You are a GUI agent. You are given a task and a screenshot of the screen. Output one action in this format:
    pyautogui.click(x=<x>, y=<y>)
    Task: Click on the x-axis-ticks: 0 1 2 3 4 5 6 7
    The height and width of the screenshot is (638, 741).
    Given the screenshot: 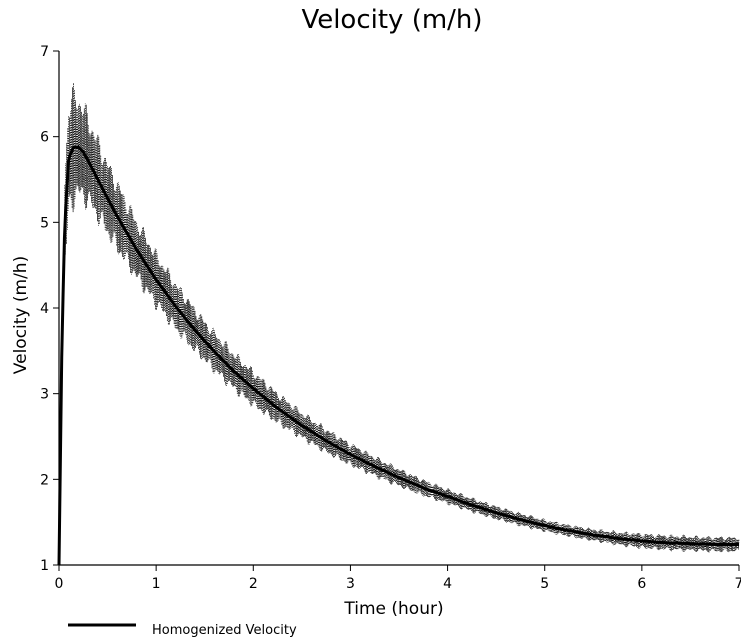 What is the action you would take?
    pyautogui.click(x=398, y=578)
    